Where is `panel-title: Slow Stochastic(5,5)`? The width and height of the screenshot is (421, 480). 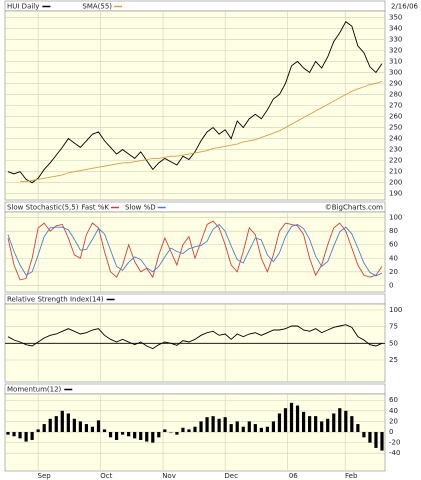
panel-title: Slow Stochastic(5,5) is located at coordinates (43, 208).